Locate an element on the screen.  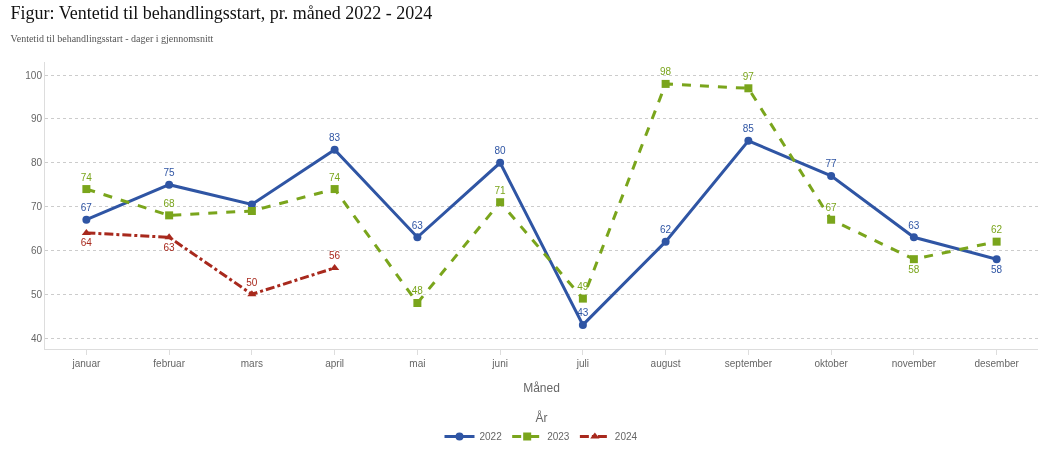
x-tick-label: juni is located at coordinates (499, 363).